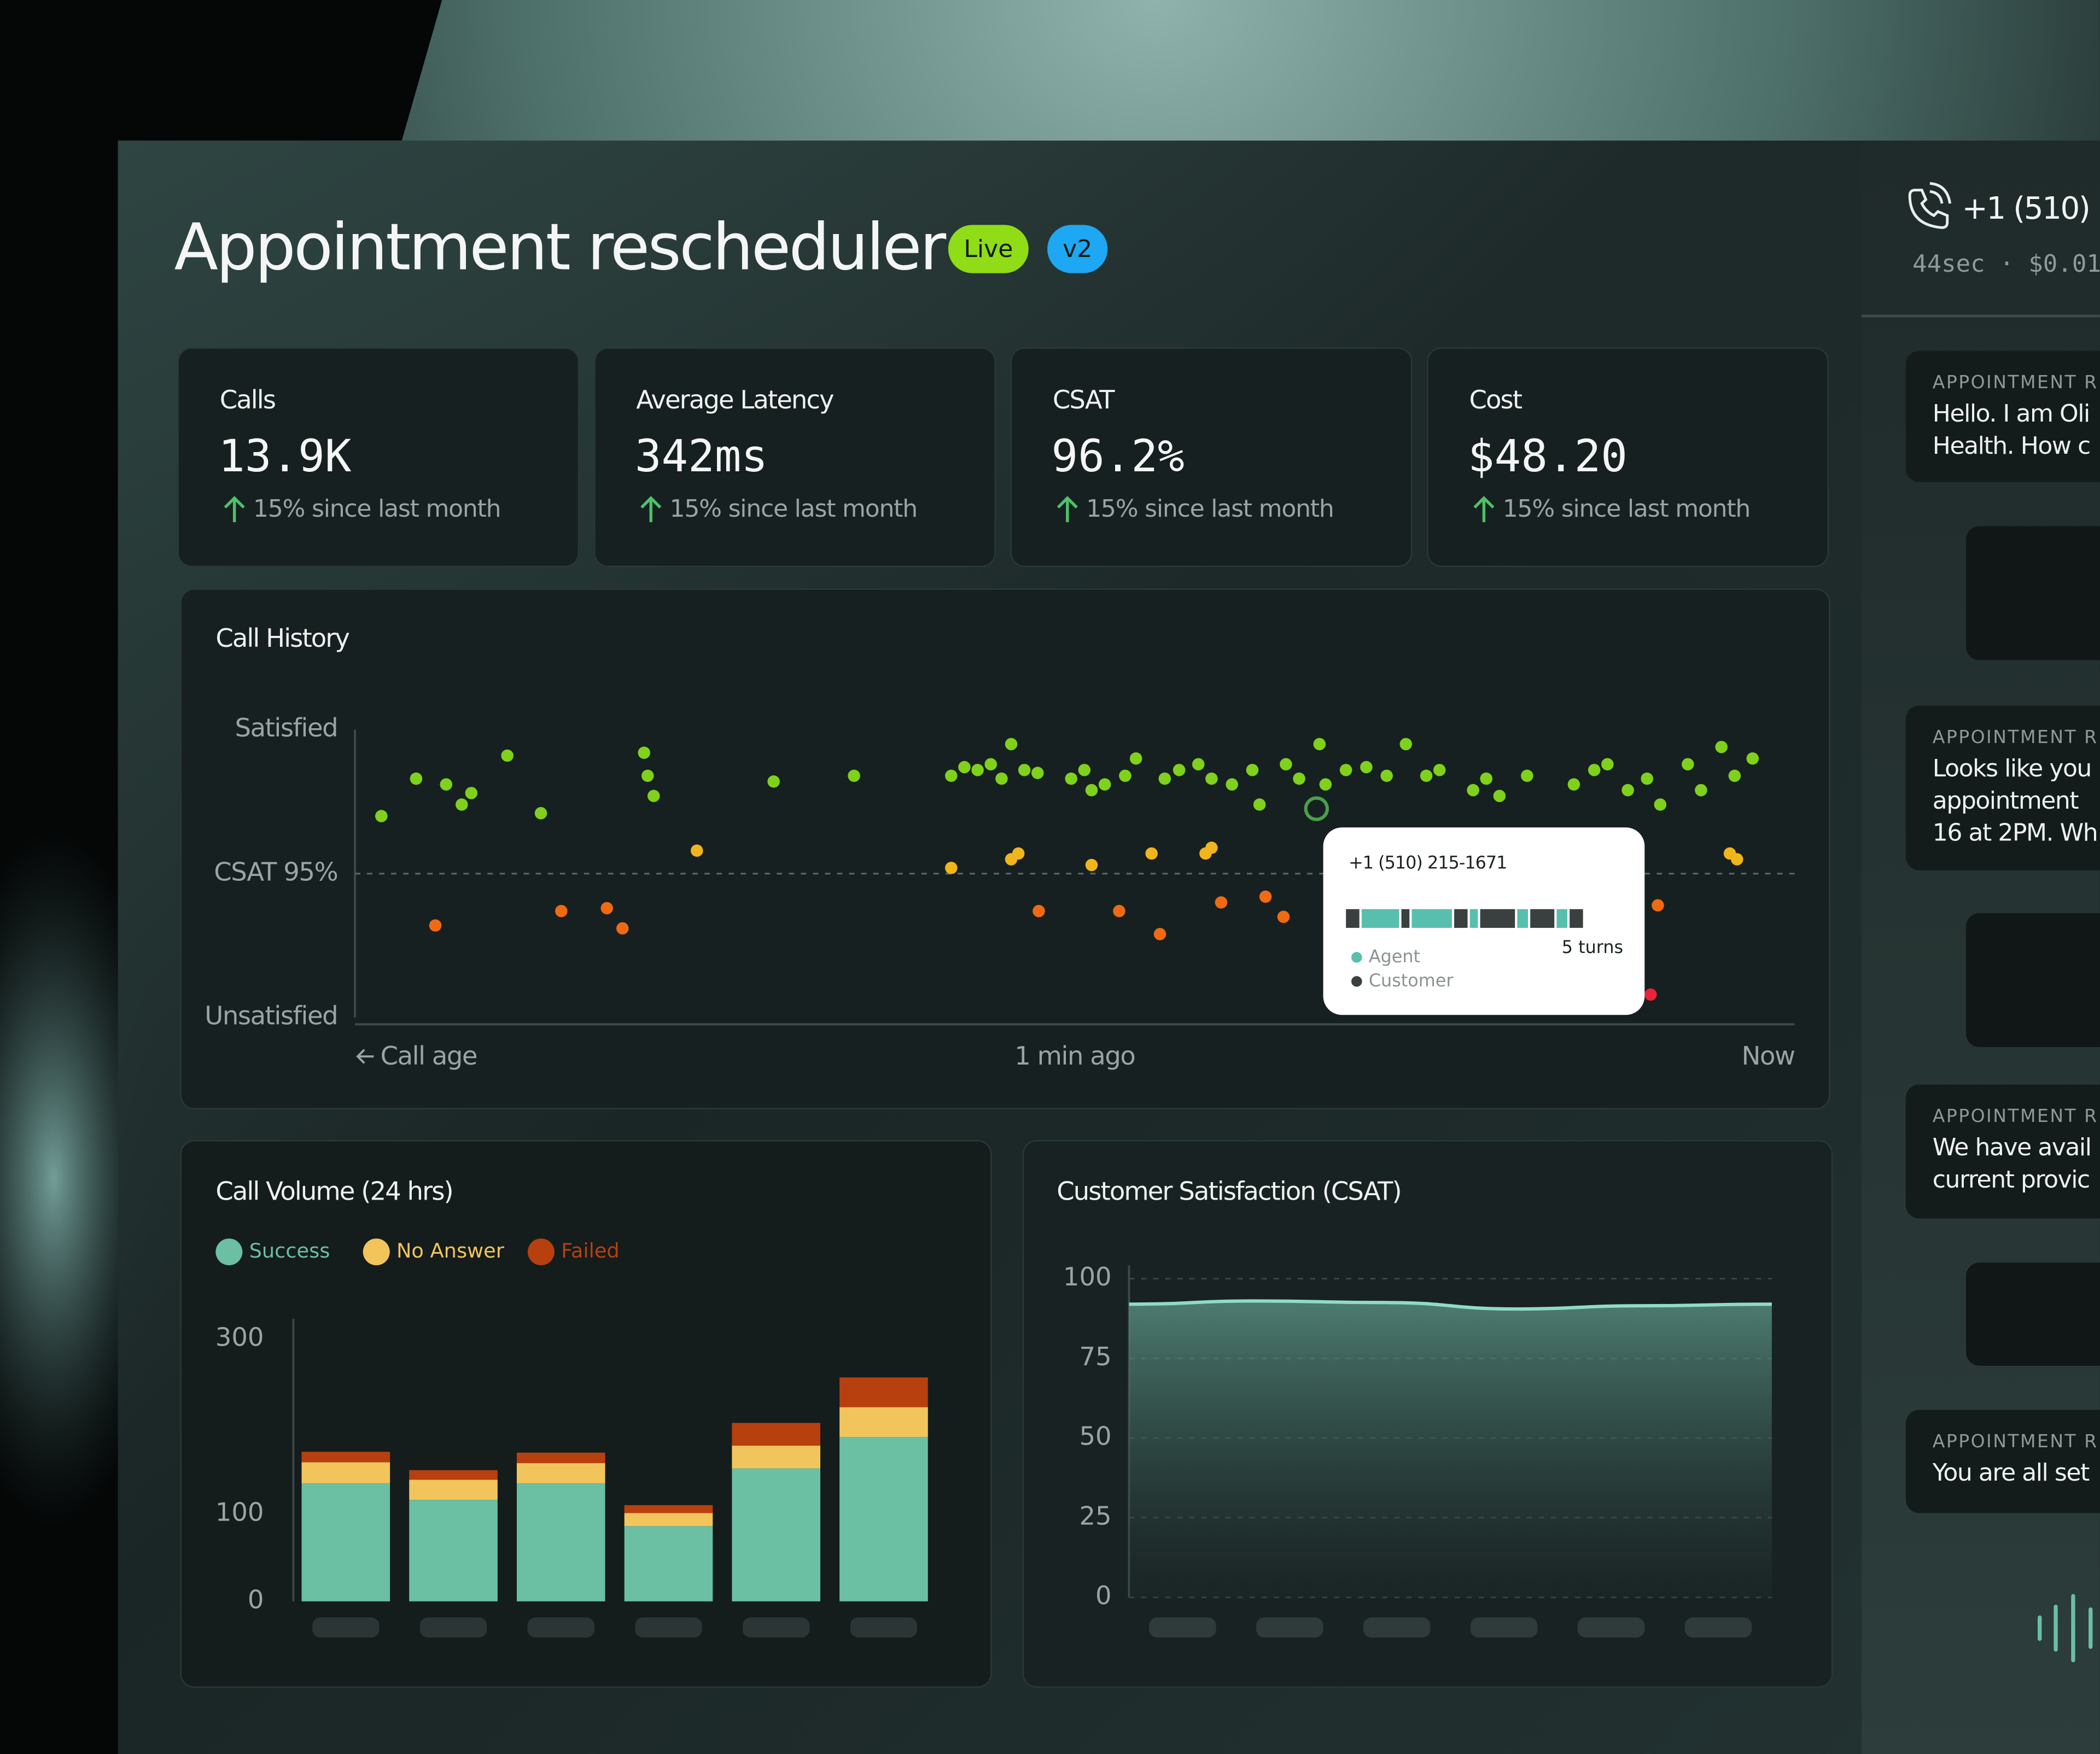  What do you see at coordinates (1095, 1515) in the screenshot?
I see `y-tick-label: 25` at bounding box center [1095, 1515].